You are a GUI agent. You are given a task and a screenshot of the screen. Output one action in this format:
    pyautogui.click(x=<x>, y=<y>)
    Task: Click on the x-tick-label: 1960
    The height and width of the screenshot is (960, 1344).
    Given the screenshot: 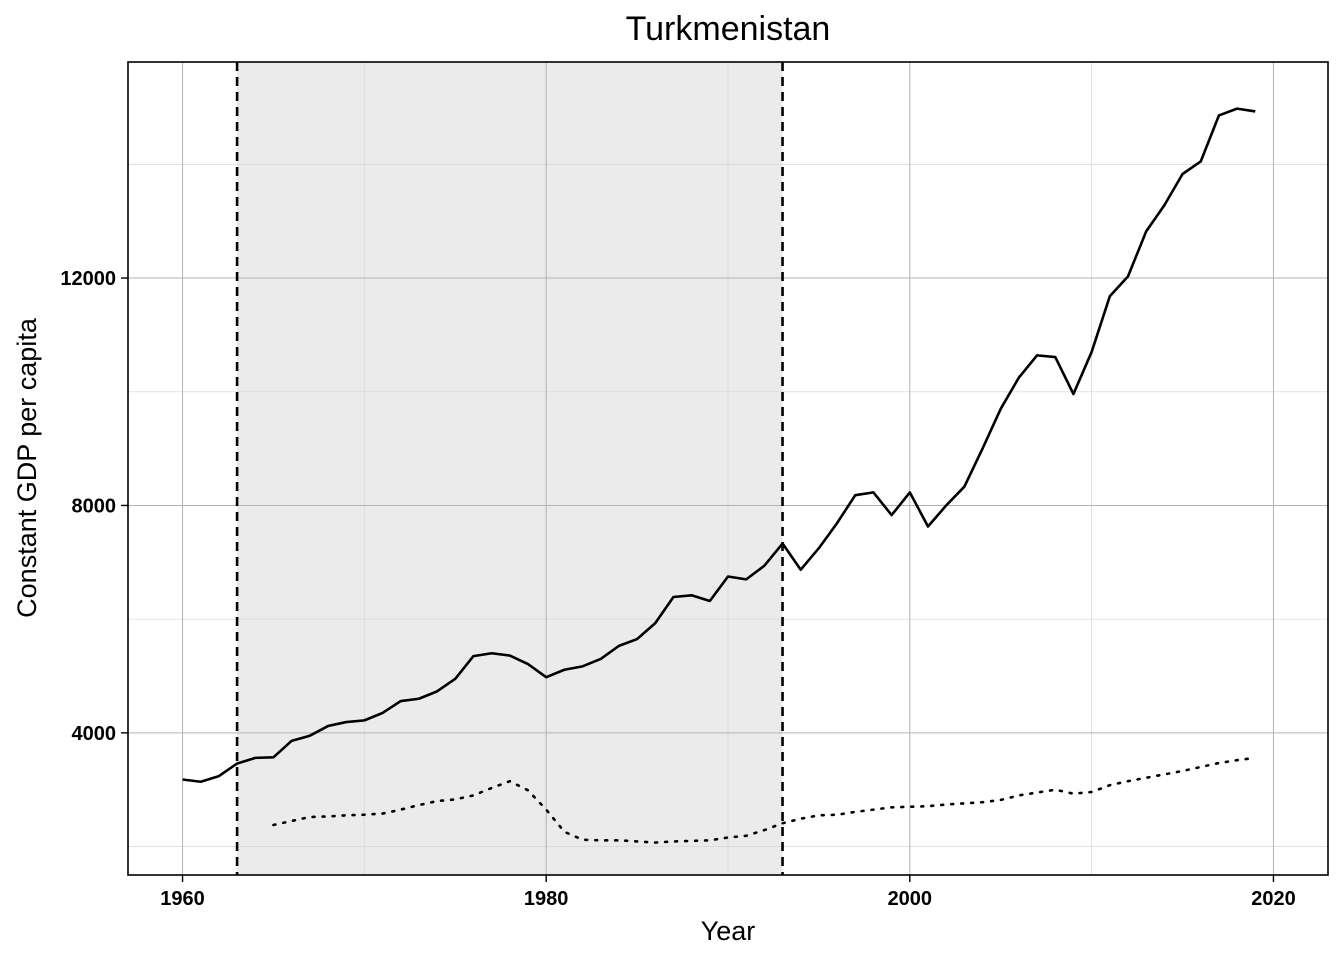 What is the action you would take?
    pyautogui.click(x=182, y=899)
    